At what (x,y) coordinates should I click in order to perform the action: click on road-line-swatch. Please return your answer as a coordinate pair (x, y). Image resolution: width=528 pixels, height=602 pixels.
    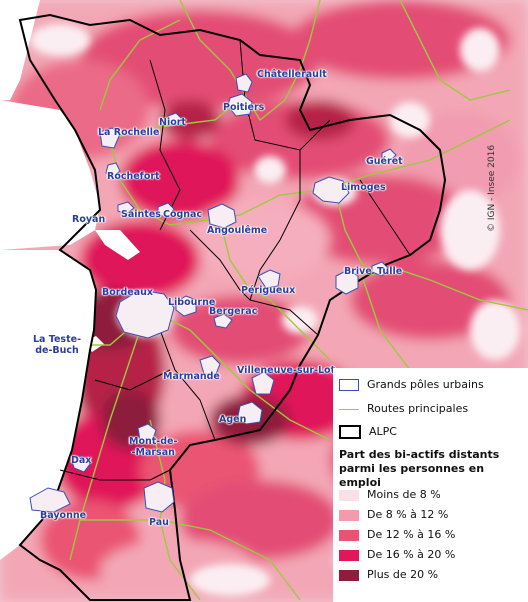
    Looking at the image, I should click on (349, 409).